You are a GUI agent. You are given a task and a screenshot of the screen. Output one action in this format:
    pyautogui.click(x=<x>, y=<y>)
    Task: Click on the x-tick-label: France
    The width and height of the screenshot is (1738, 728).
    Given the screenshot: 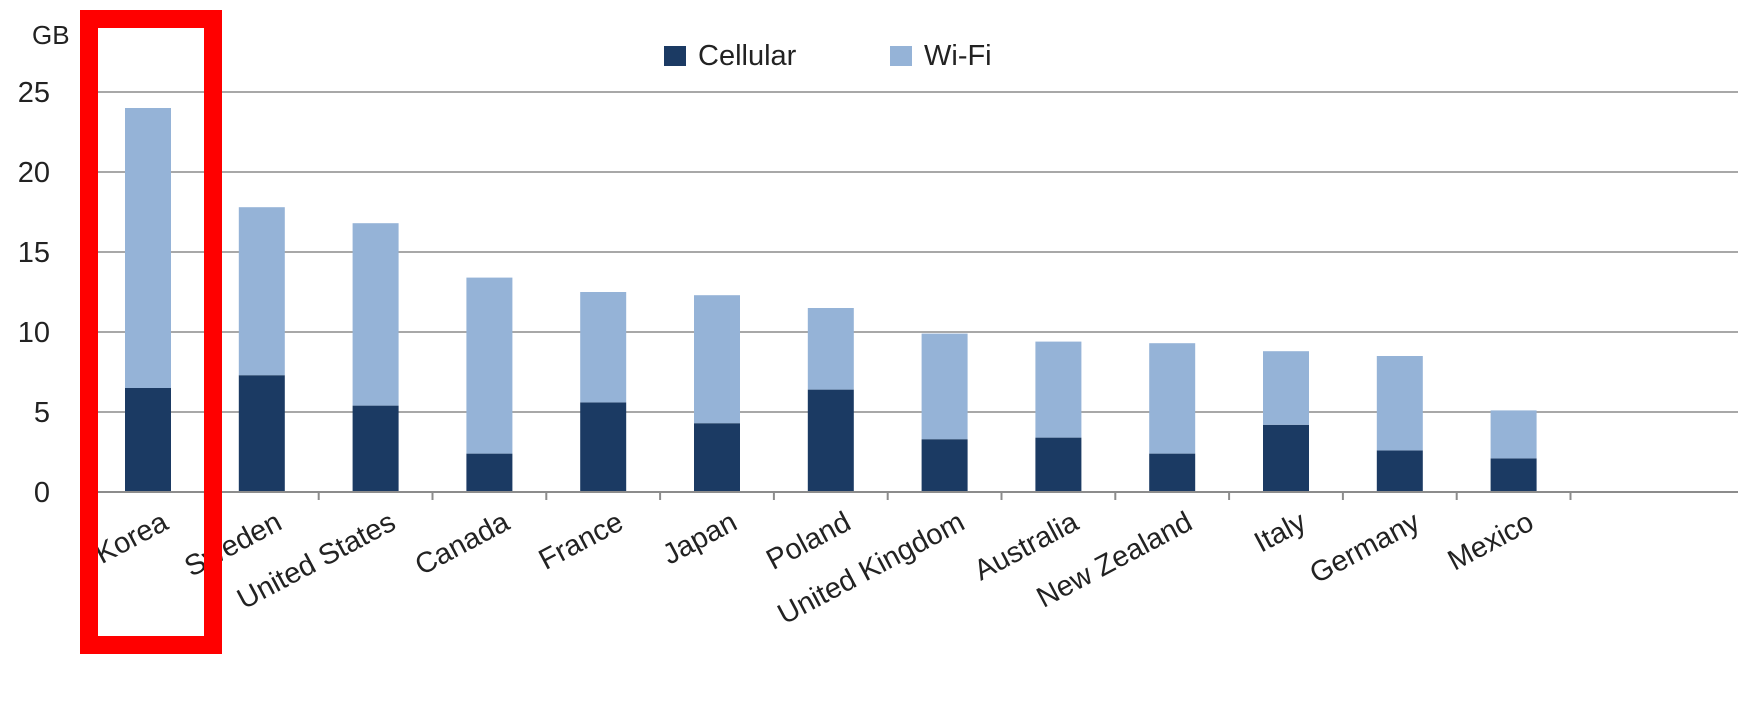 What is the action you would take?
    pyautogui.click(x=581, y=541)
    